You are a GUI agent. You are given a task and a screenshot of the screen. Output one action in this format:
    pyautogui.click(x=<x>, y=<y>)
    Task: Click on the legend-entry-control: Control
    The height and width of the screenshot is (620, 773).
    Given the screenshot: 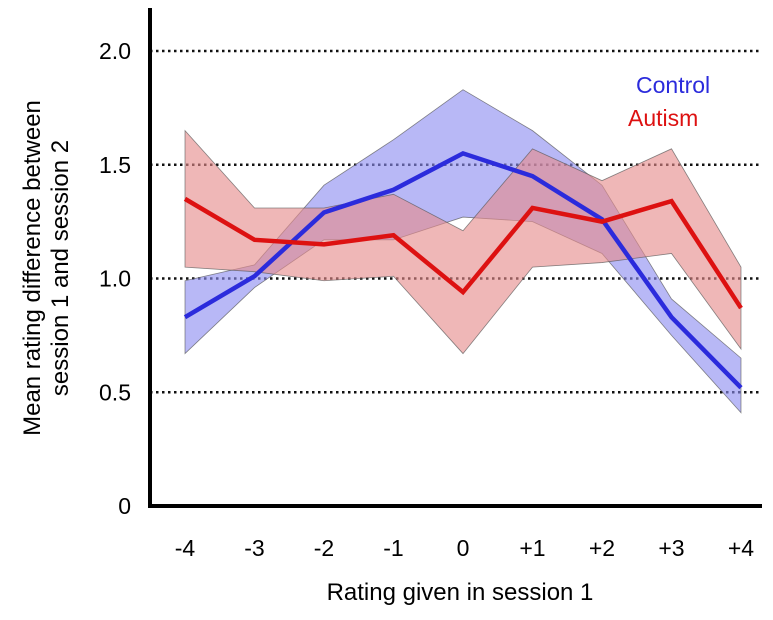 What is the action you would take?
    pyautogui.click(x=673, y=85)
    